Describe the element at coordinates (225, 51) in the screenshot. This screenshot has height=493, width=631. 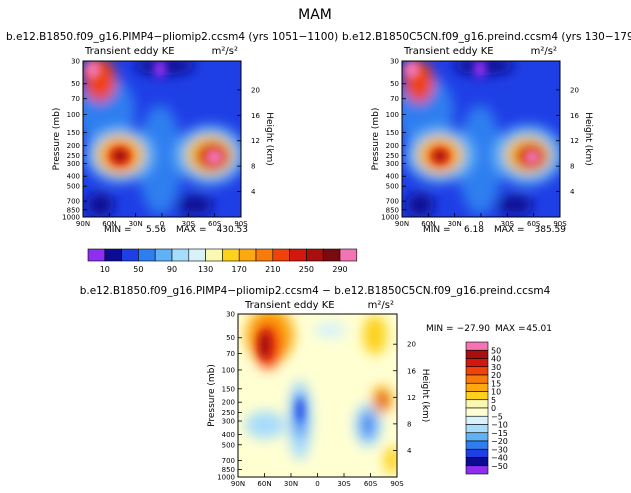
I see `panel-a-units: m²/s²` at that location.